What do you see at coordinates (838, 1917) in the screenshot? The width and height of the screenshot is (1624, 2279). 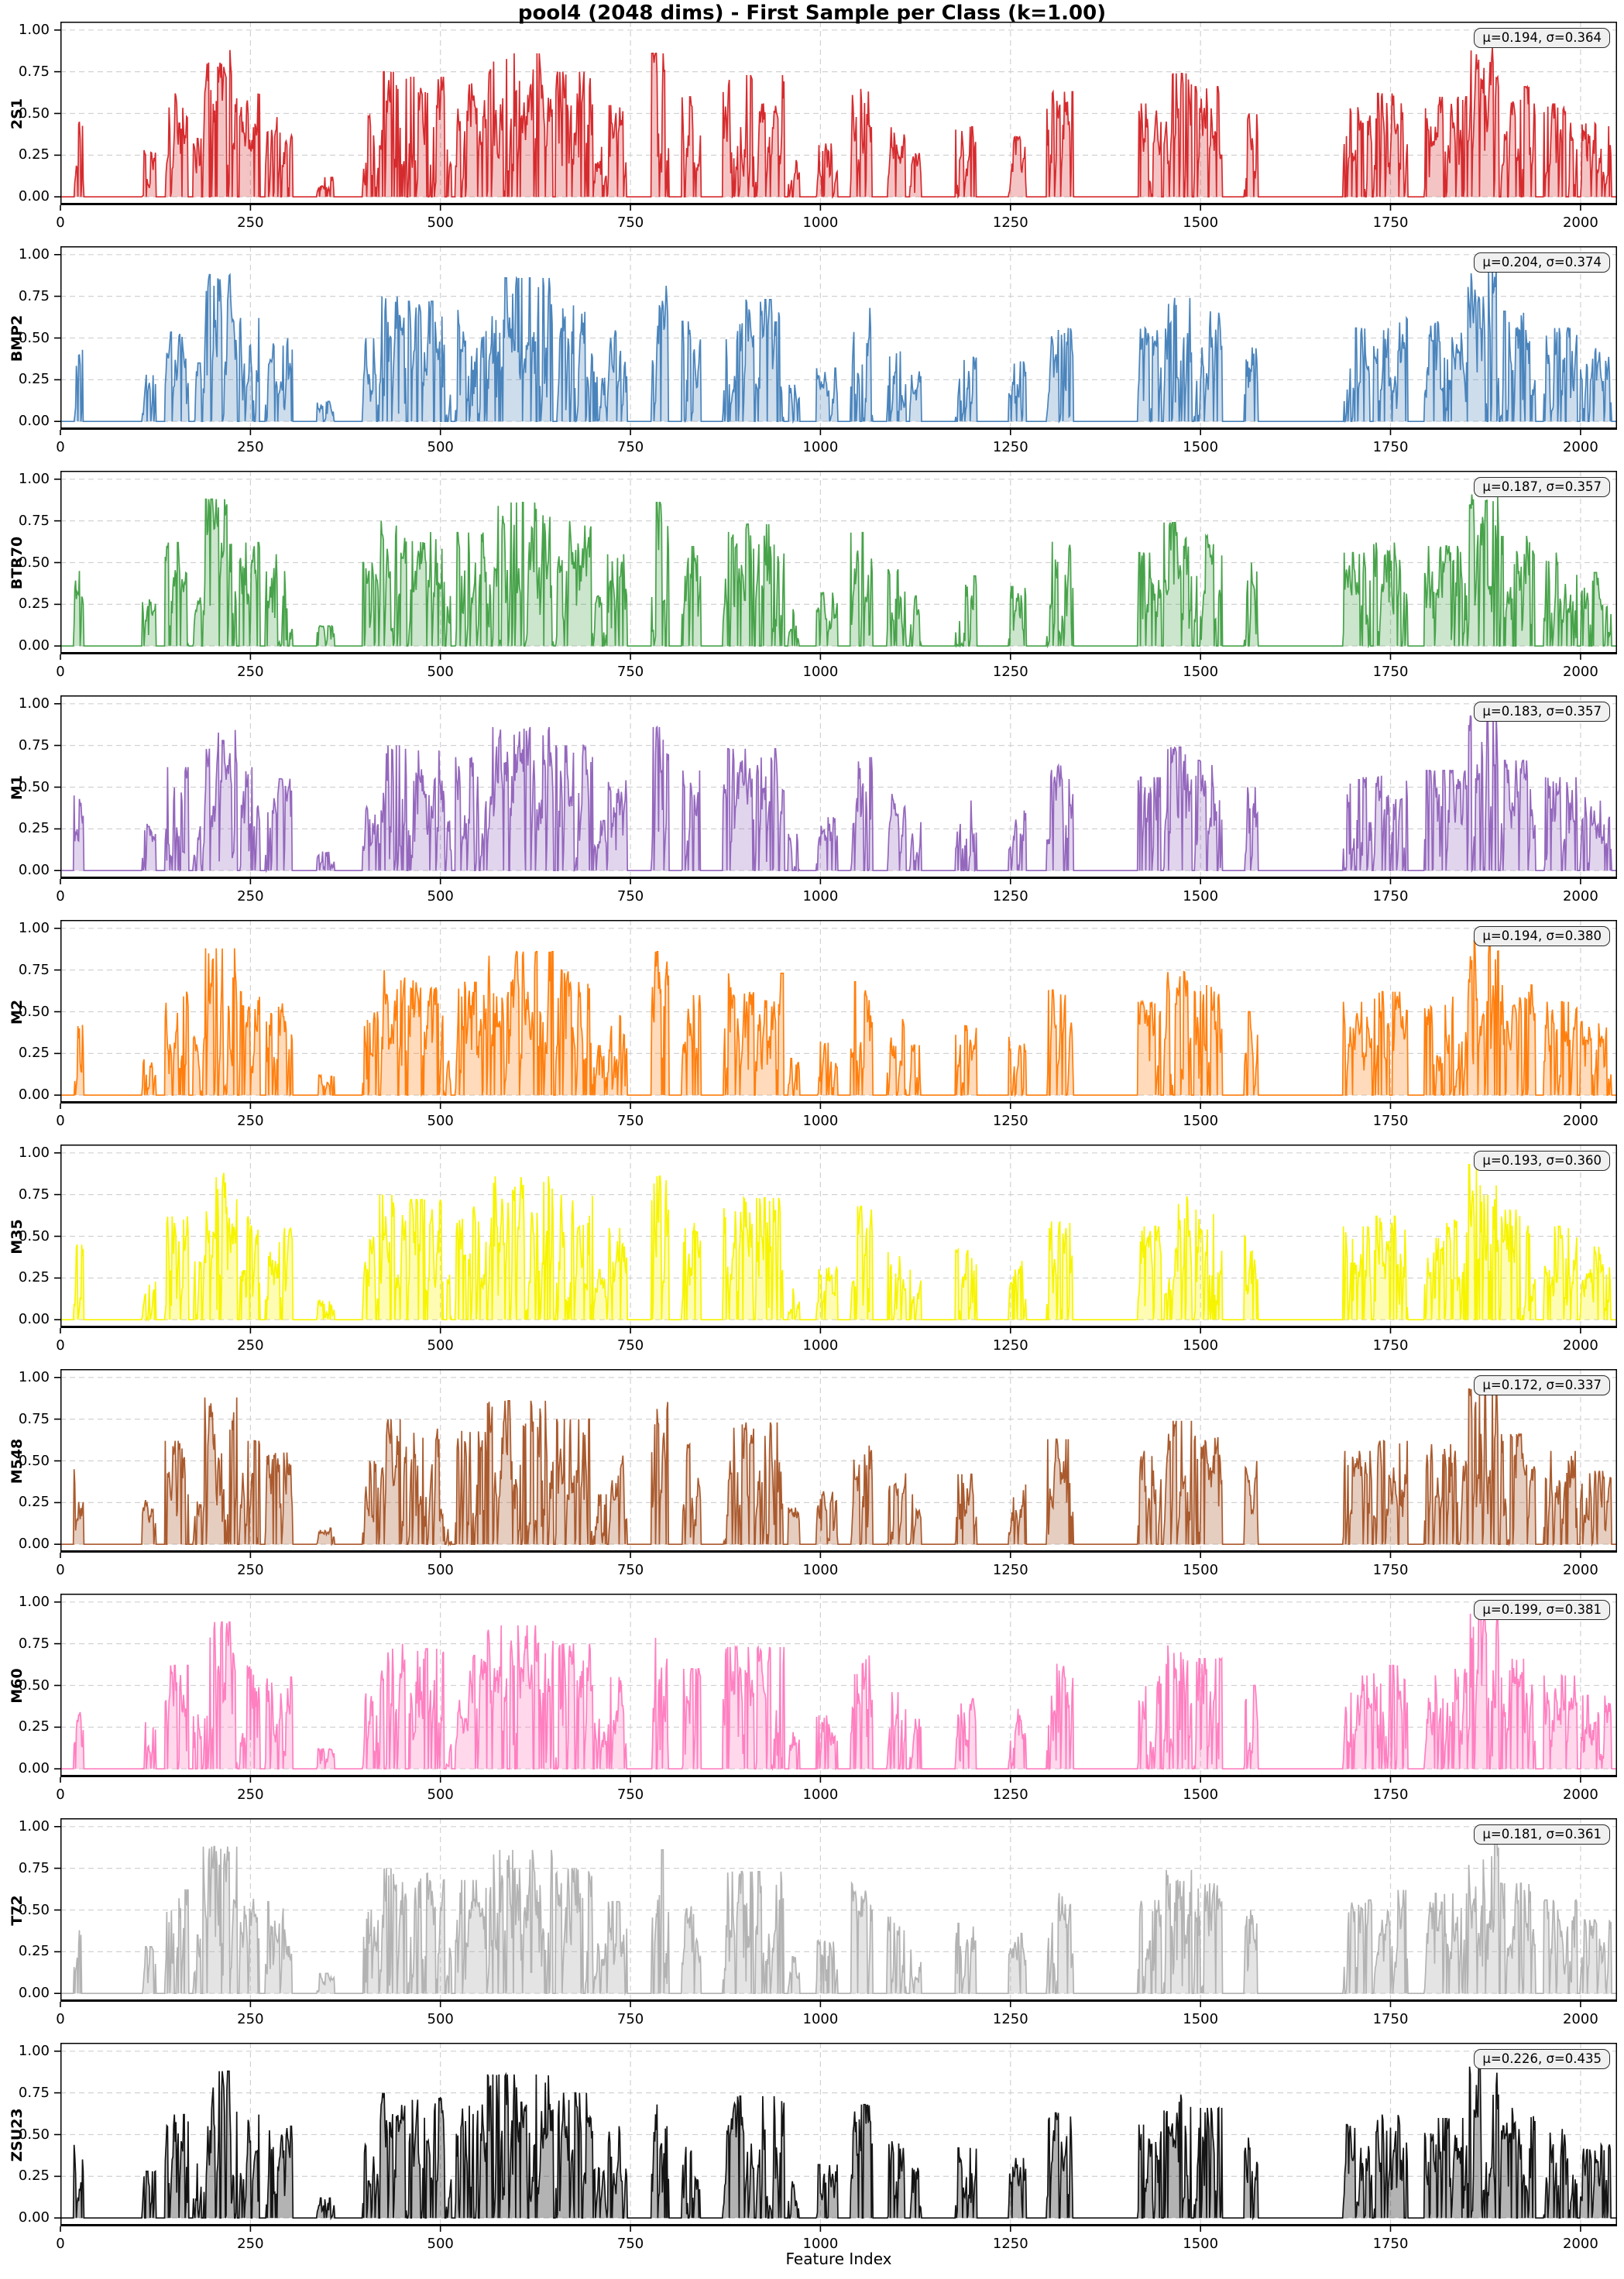 I see `series-line-T72` at bounding box center [838, 1917].